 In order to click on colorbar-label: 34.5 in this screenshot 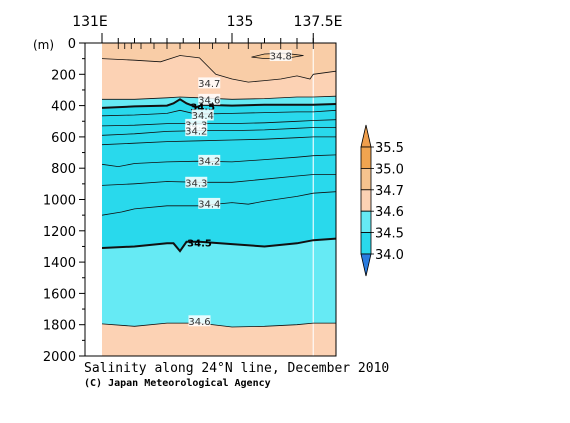, I will do `click(389, 234)`.